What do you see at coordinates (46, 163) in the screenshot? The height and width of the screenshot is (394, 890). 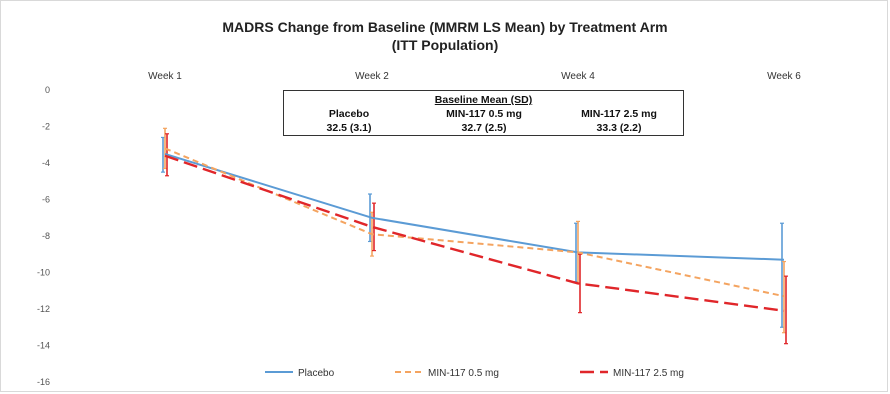 I see `y-tick-label: -4` at bounding box center [46, 163].